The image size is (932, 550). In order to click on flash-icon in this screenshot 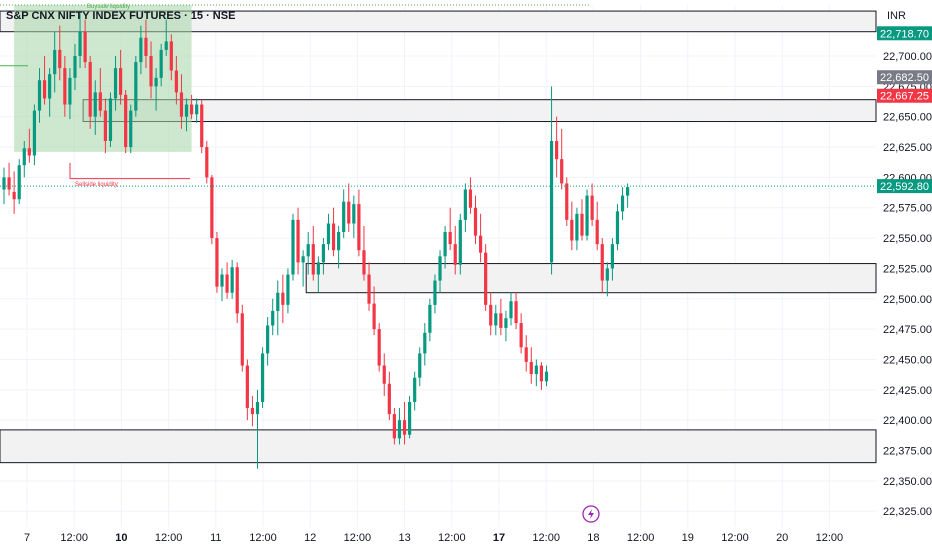, I will do `click(591, 514)`.